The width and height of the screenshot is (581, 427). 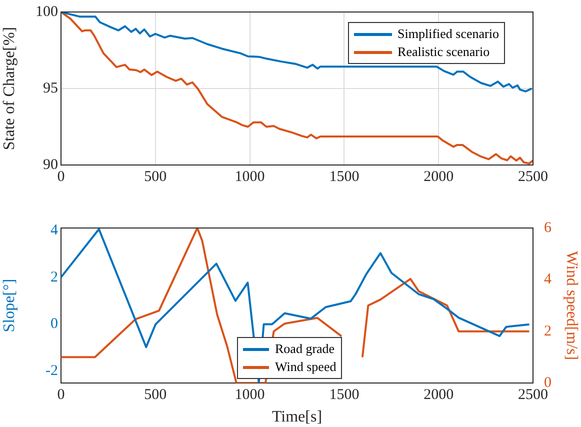 I want to click on legend-label: Wind speed, so click(x=305, y=367).